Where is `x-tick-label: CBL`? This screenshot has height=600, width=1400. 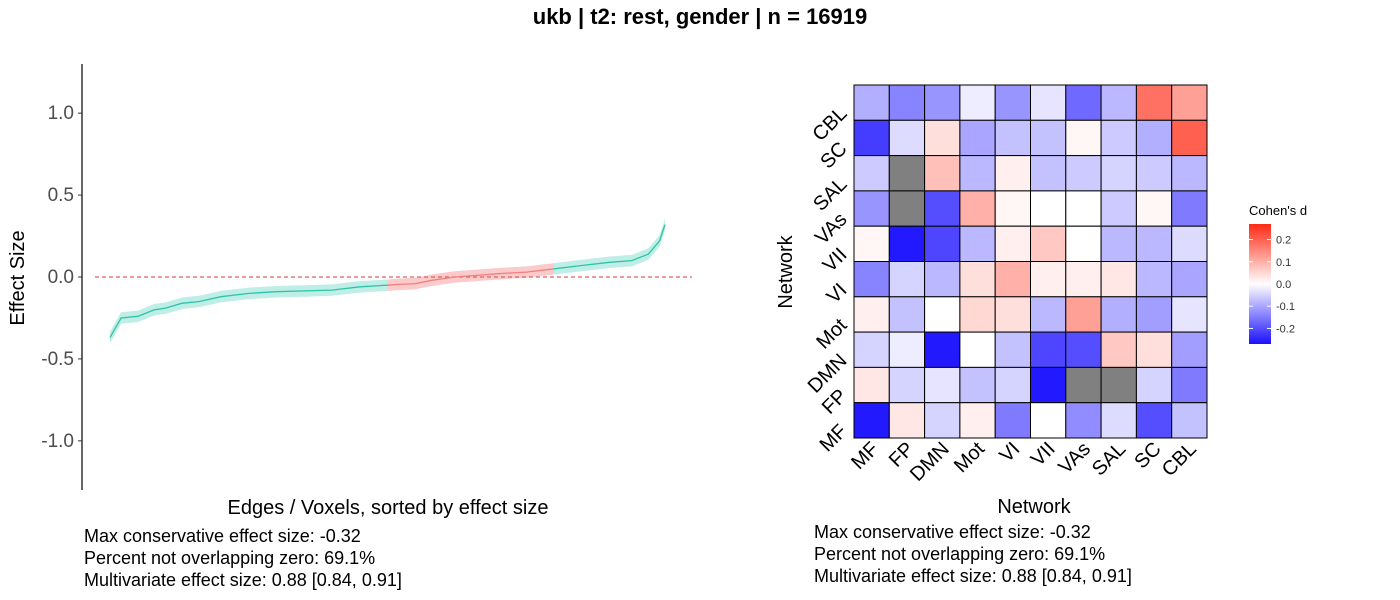 x-tick-label: CBL is located at coordinates (1179, 459).